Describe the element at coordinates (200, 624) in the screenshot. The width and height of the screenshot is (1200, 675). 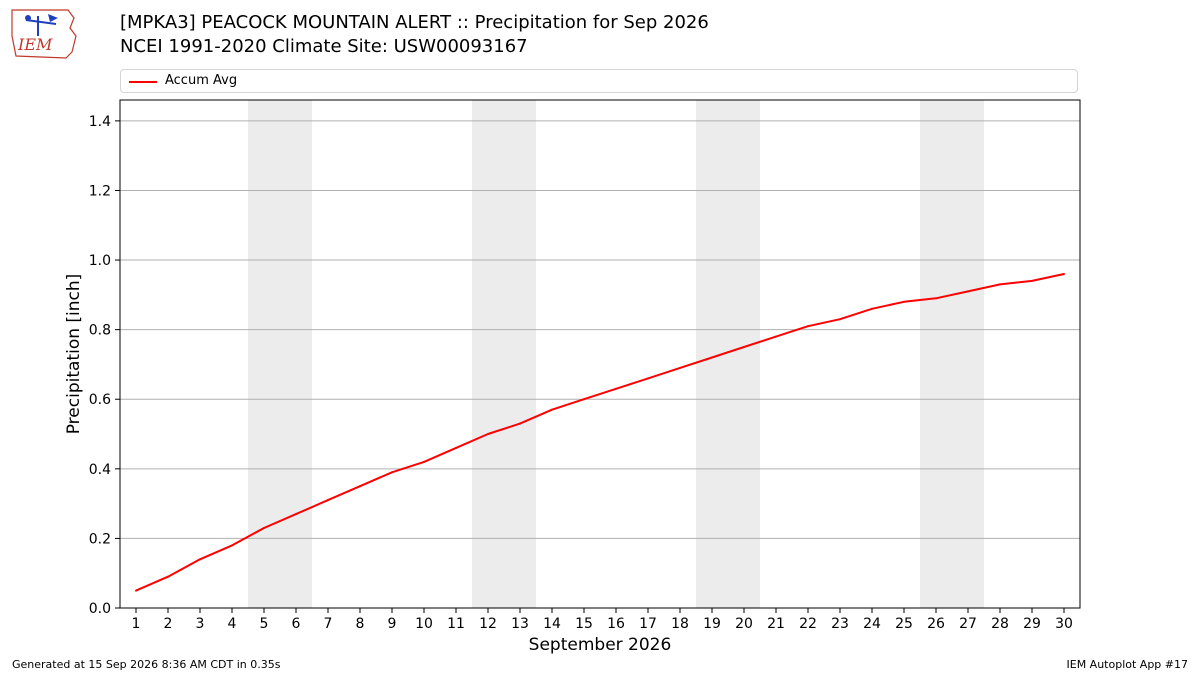
I see `x-tick-label: 3` at that location.